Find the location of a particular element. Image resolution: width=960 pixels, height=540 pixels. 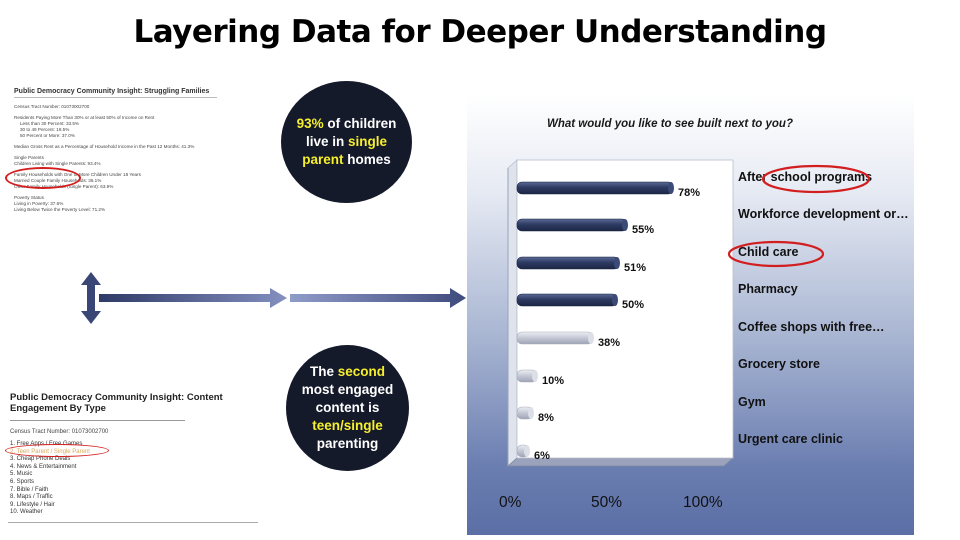

bar-data-label: 10% is located at coordinates (553, 381).